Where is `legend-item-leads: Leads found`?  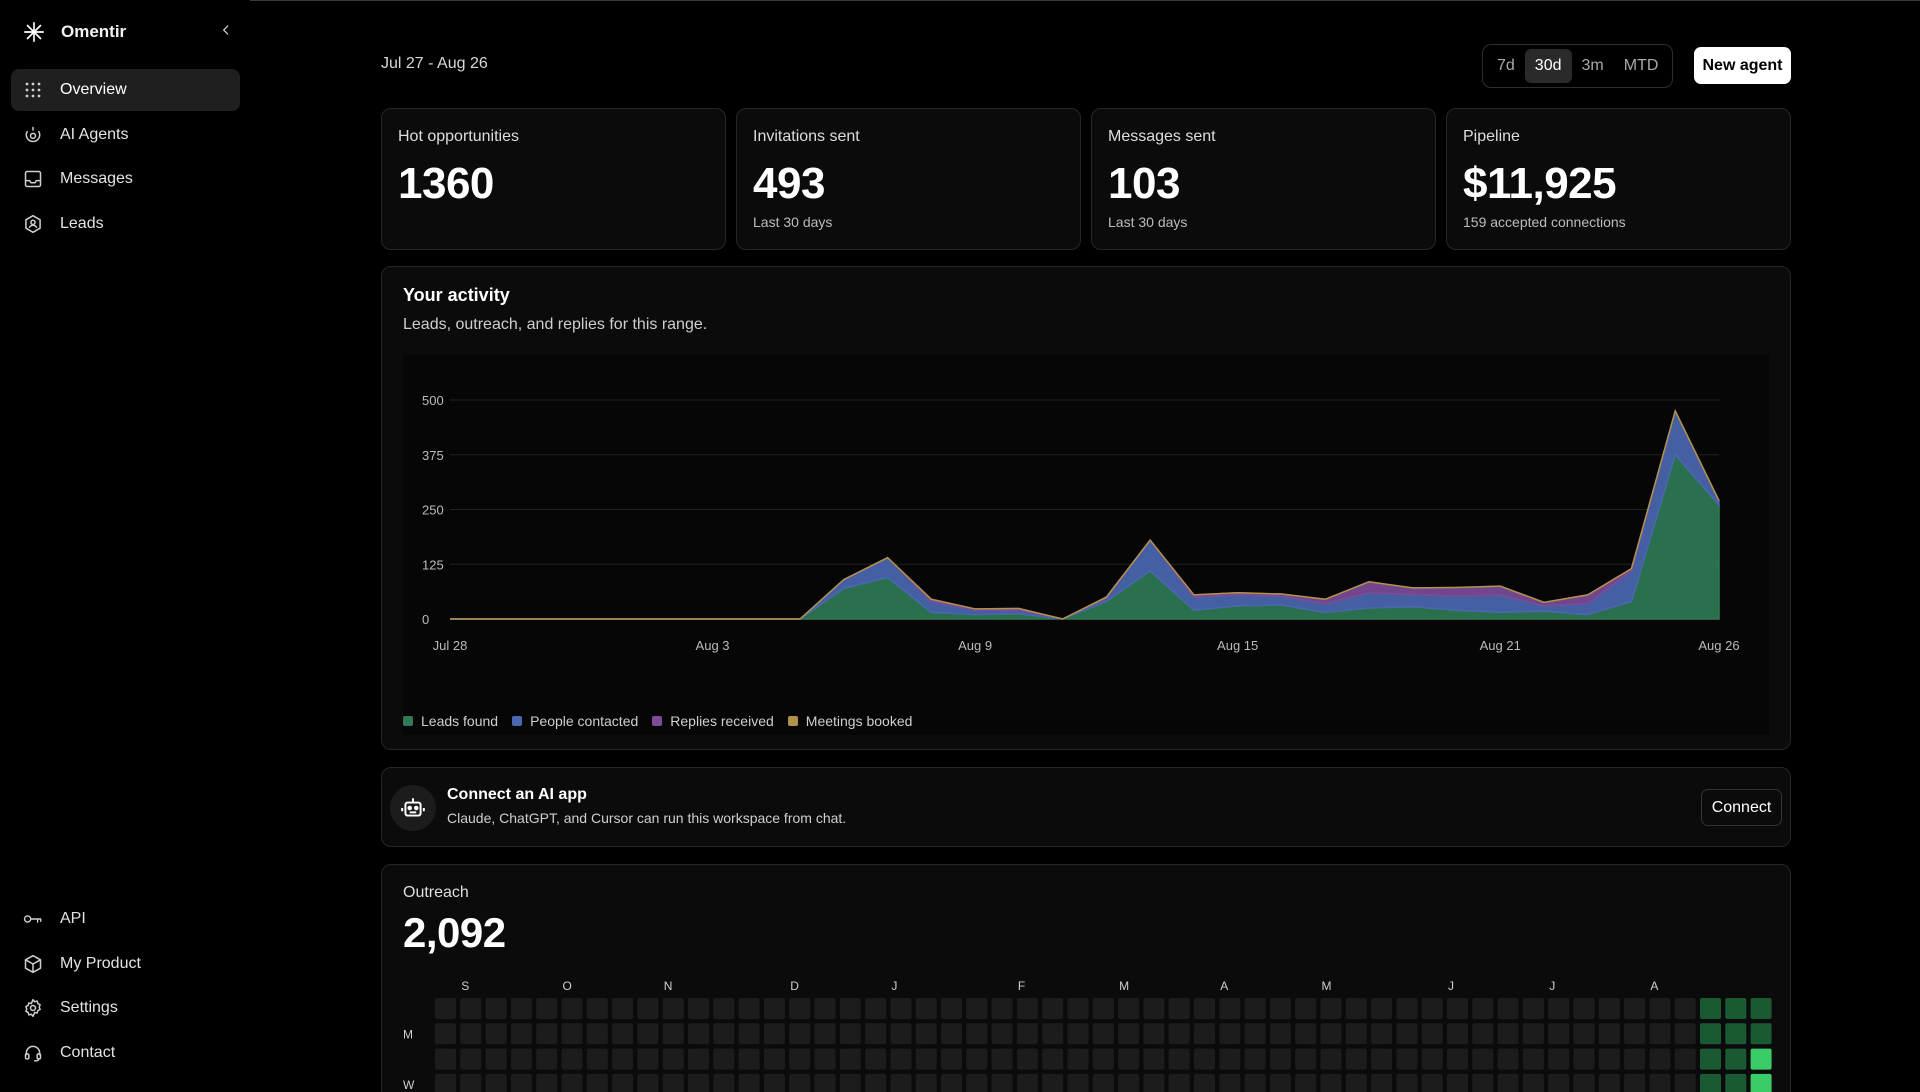 legend-item-leads: Leads found is located at coordinates (450, 721).